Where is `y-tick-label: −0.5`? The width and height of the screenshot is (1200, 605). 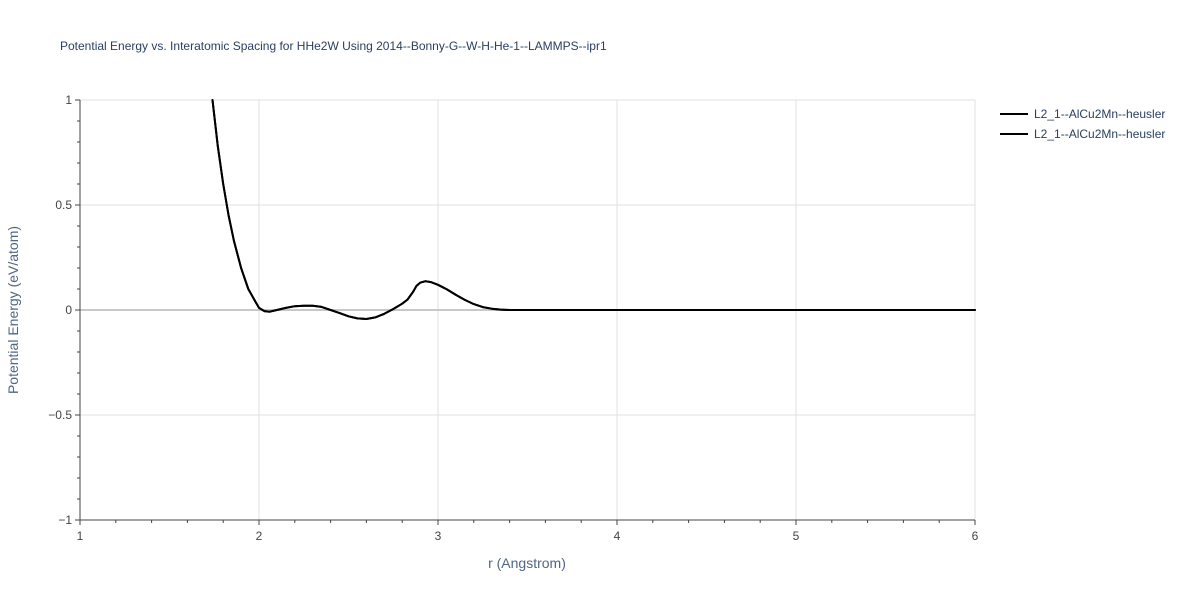 y-tick-label: −0.5 is located at coordinates (60, 415).